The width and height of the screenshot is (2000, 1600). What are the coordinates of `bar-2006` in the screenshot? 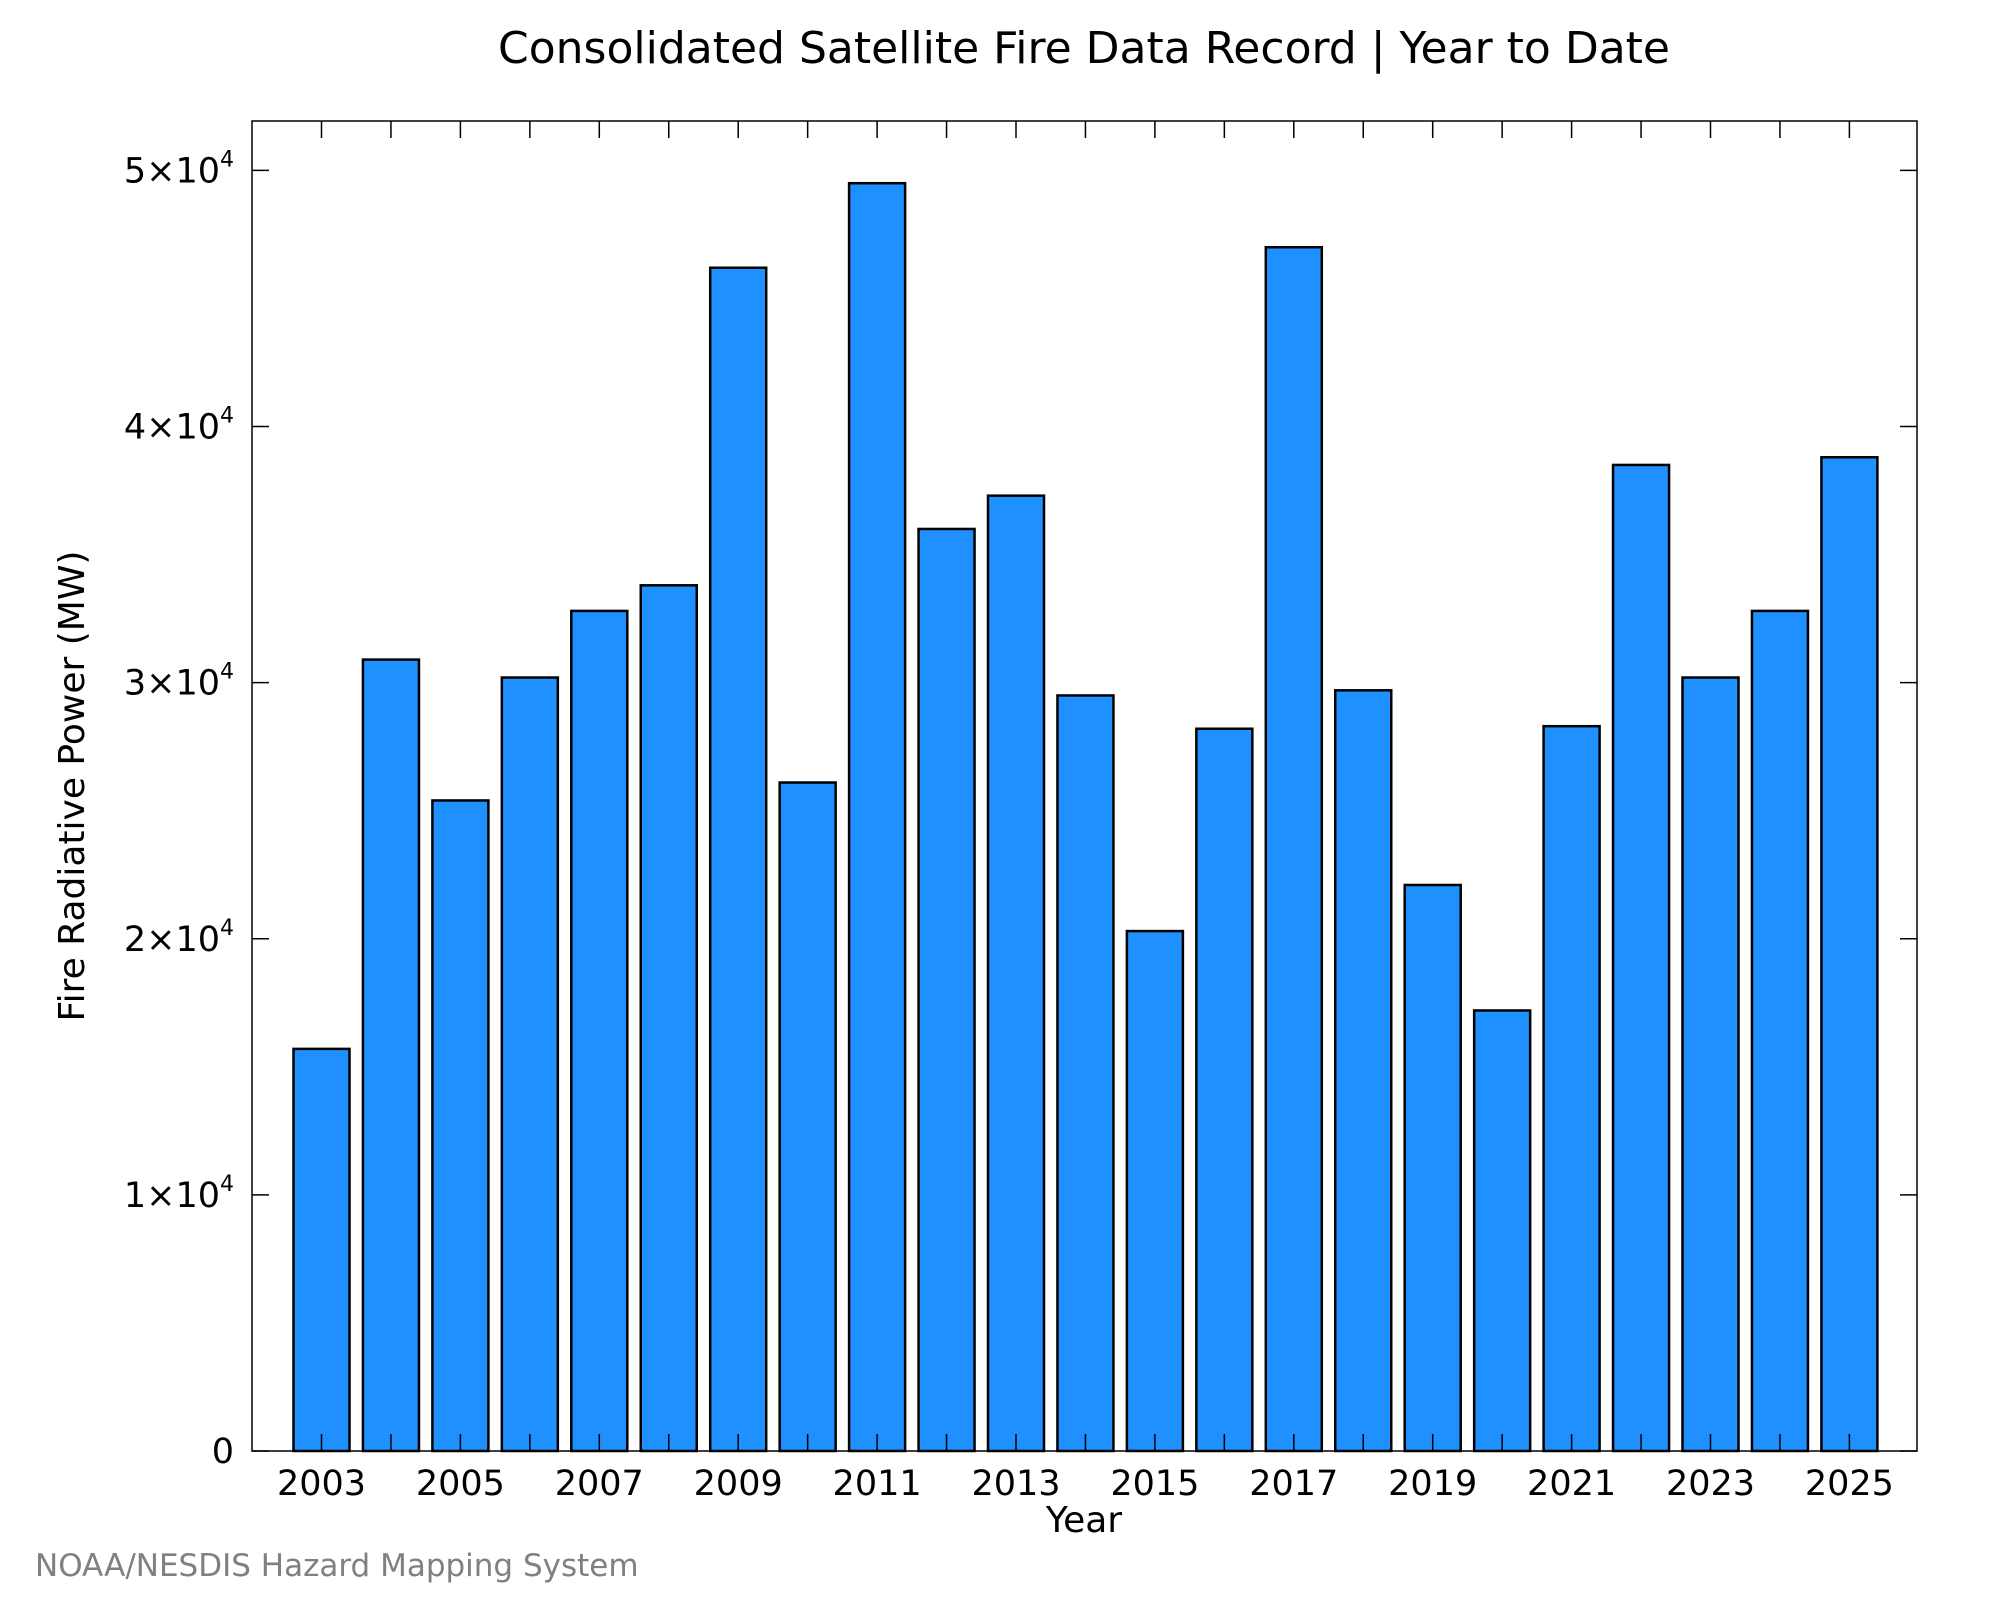 It's located at (530, 1064).